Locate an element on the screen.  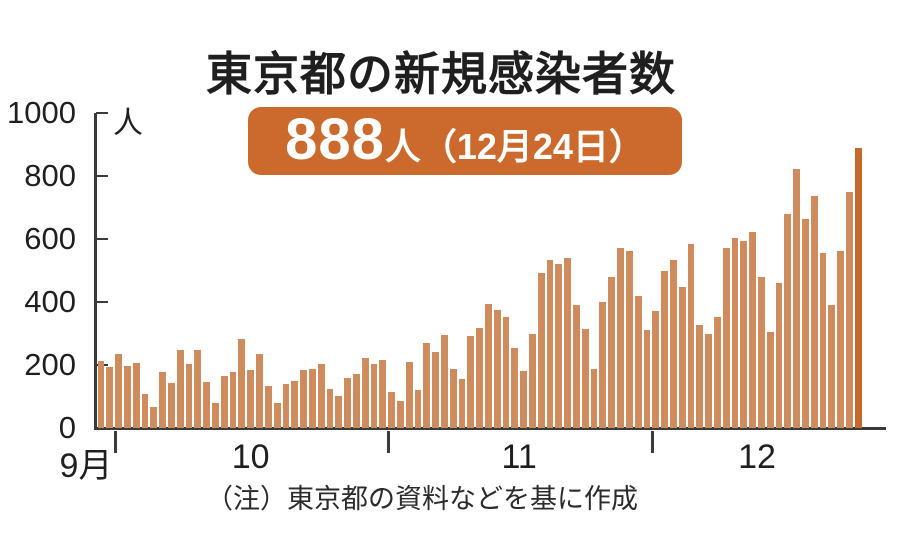
highlight-badge: 888人（12月24日） is located at coordinates (465, 141).